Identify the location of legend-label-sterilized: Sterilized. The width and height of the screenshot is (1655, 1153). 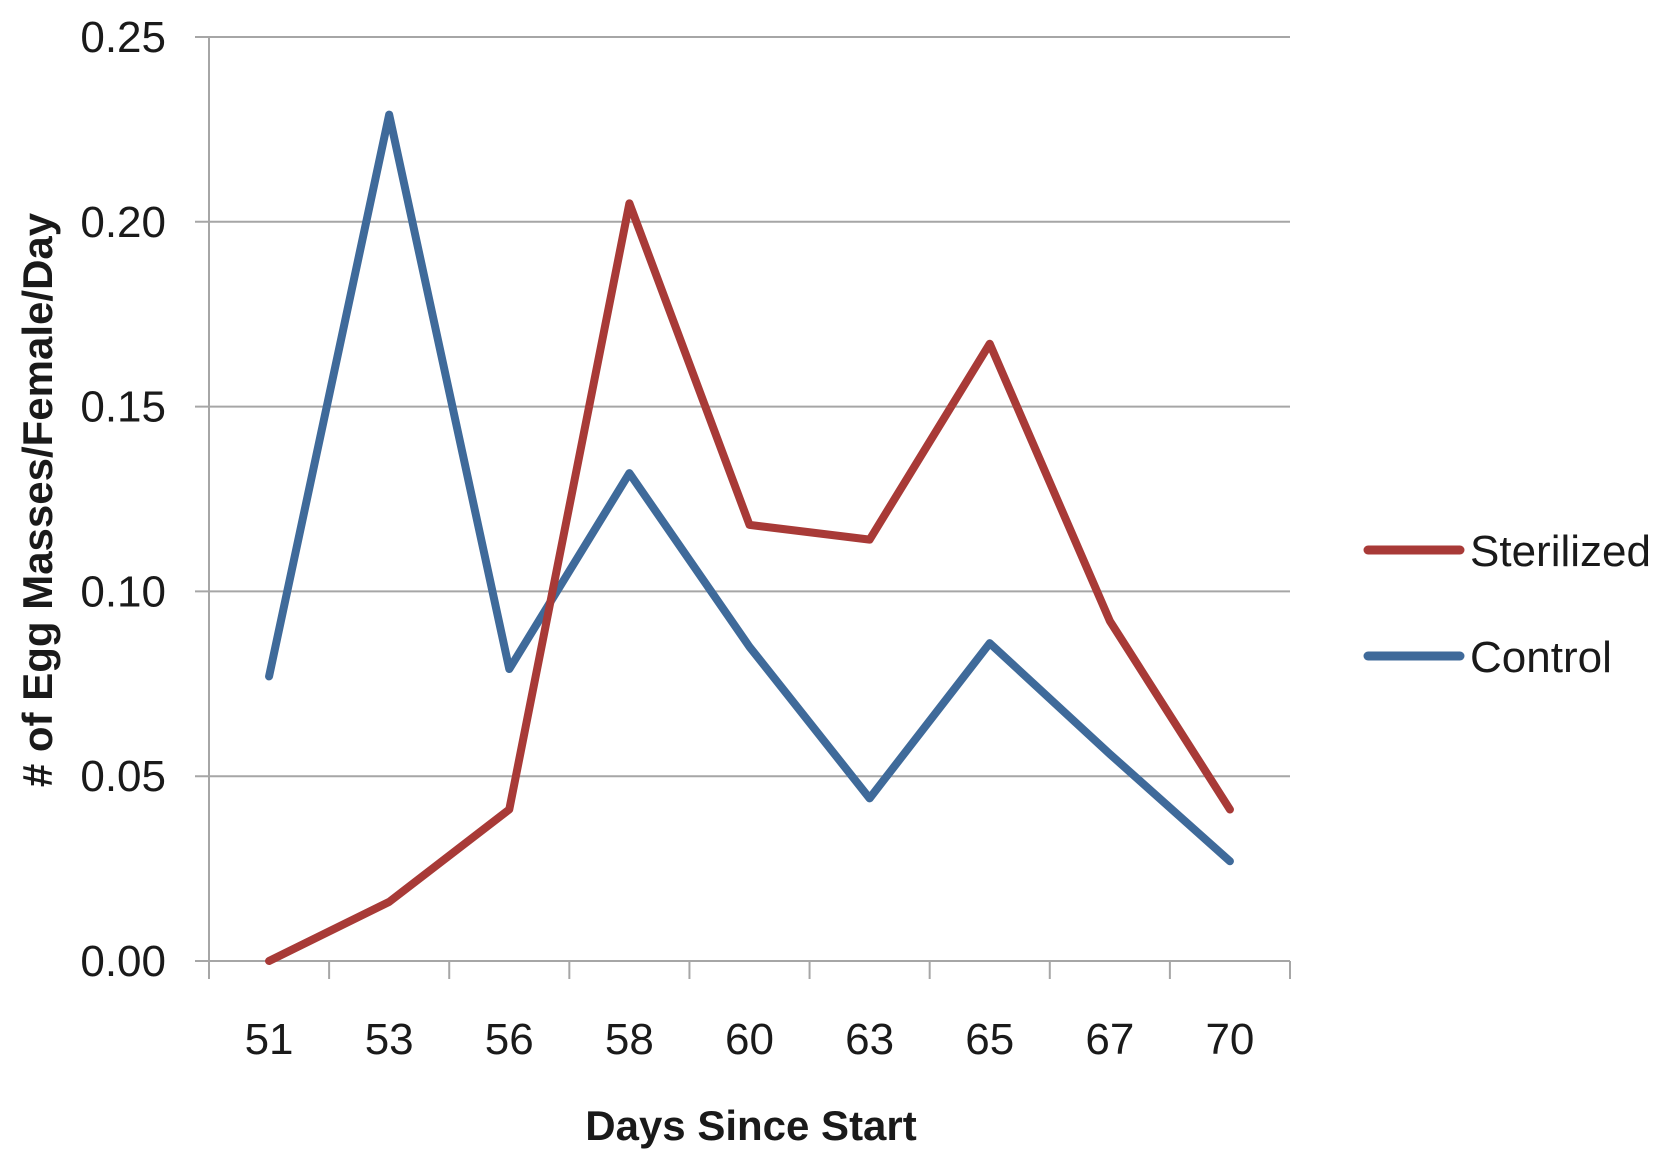
(1560, 551).